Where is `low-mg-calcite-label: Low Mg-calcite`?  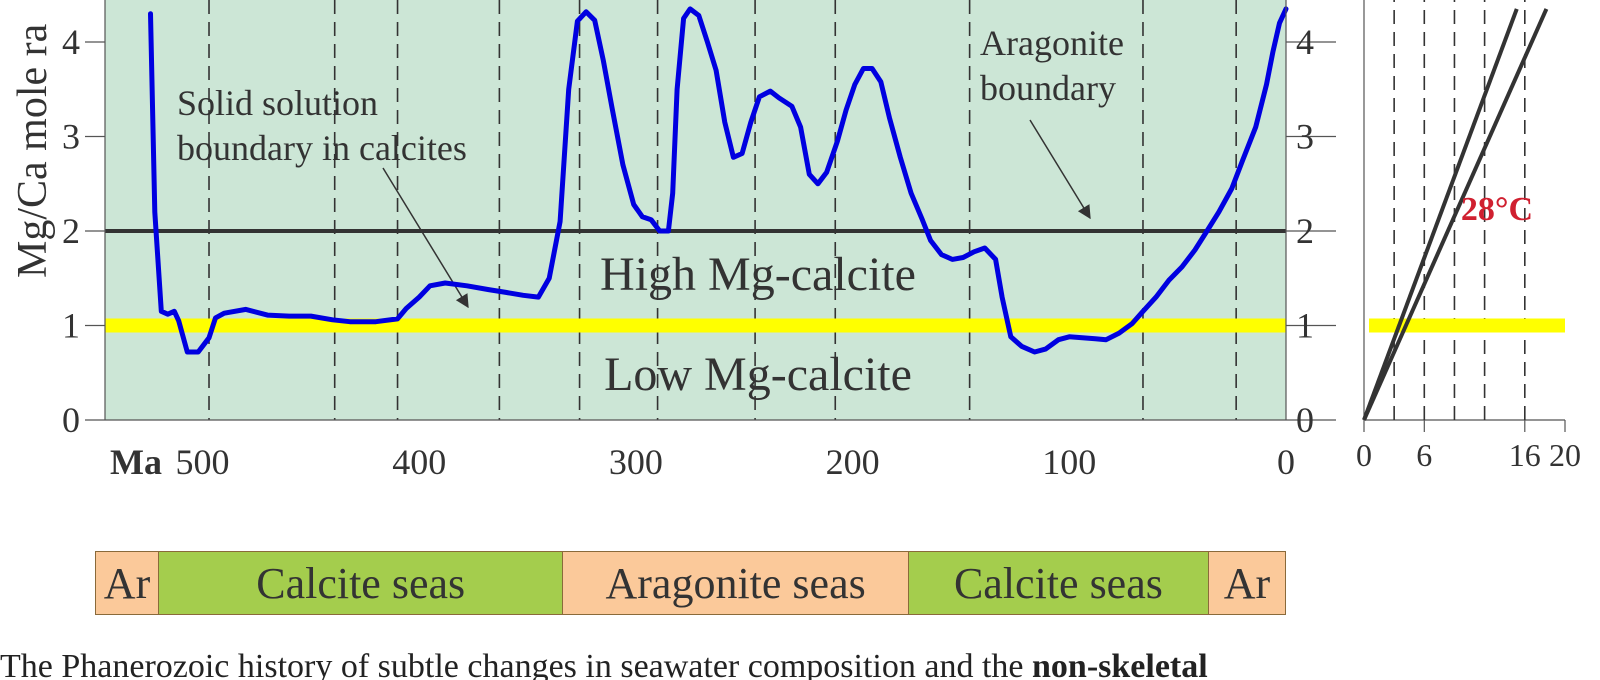 low-mg-calcite-label: Low Mg-calcite is located at coordinates (758, 374).